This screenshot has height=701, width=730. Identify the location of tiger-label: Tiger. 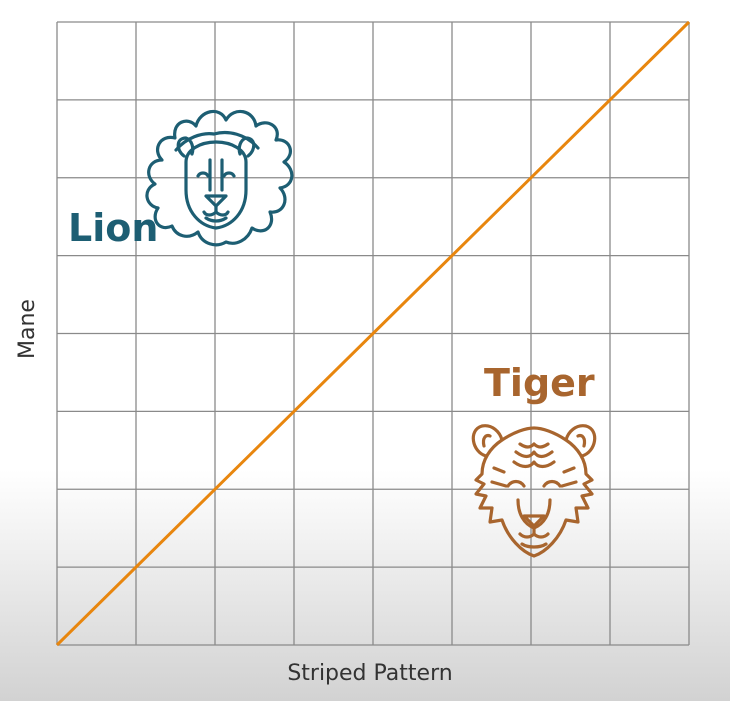
(539, 383).